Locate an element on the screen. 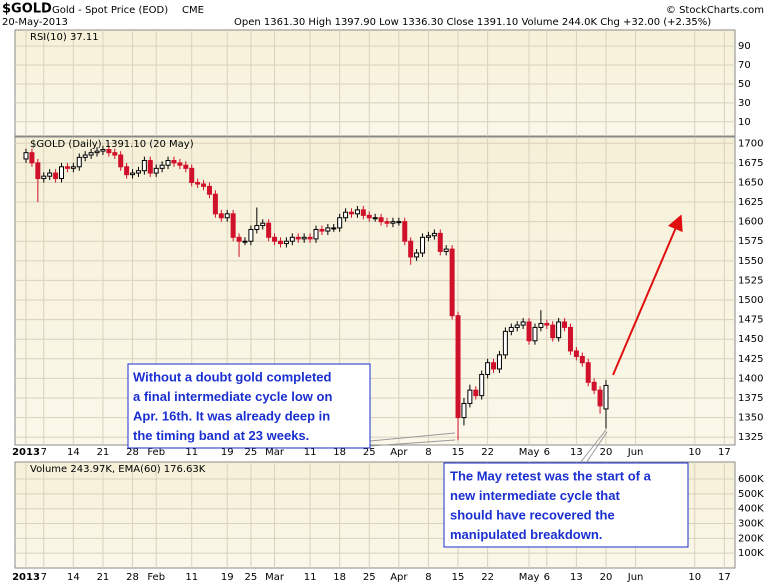 The width and height of the screenshot is (780, 586). y-tick-label: 600K is located at coordinates (751, 479).